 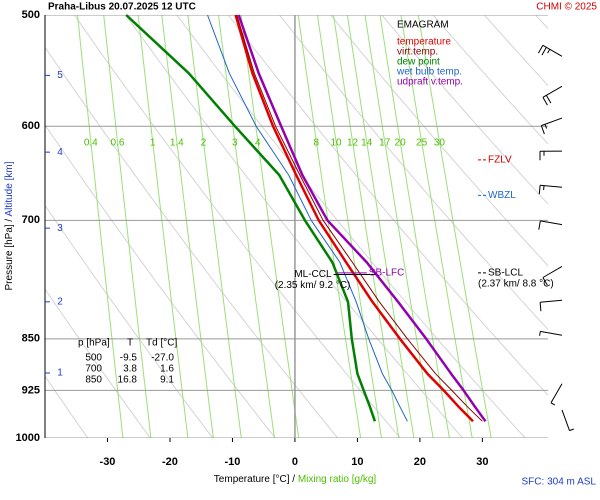 I want to click on x-label: Temperature [°C] /, so click(x=254, y=479).